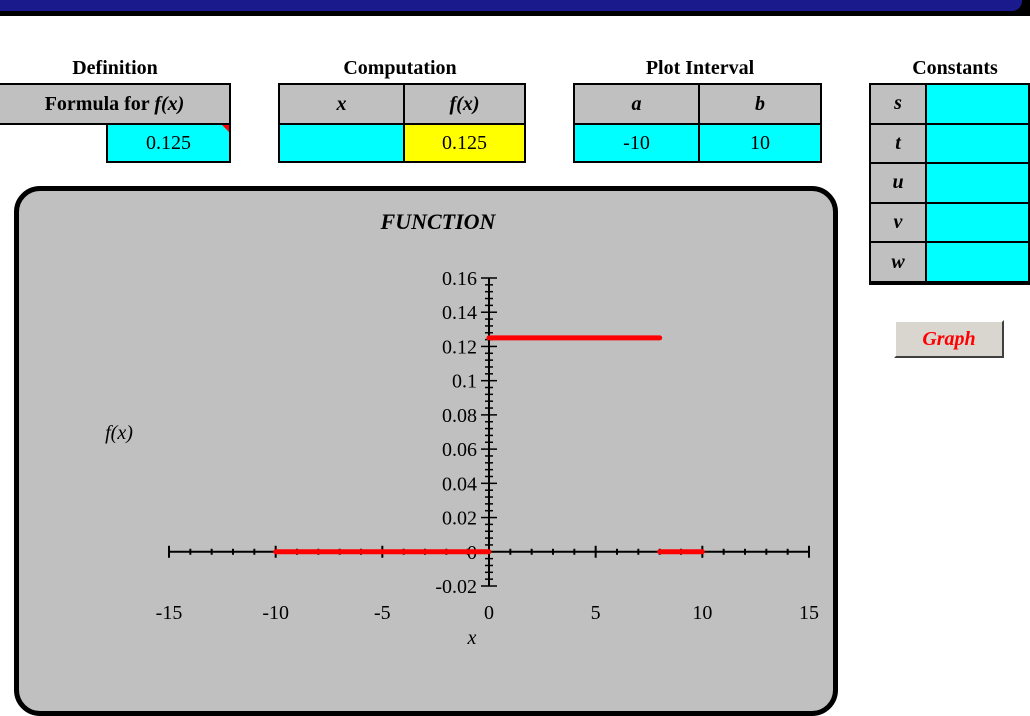 This screenshot has width=1030, height=716. I want to click on definition-header: Definition, so click(115, 68).